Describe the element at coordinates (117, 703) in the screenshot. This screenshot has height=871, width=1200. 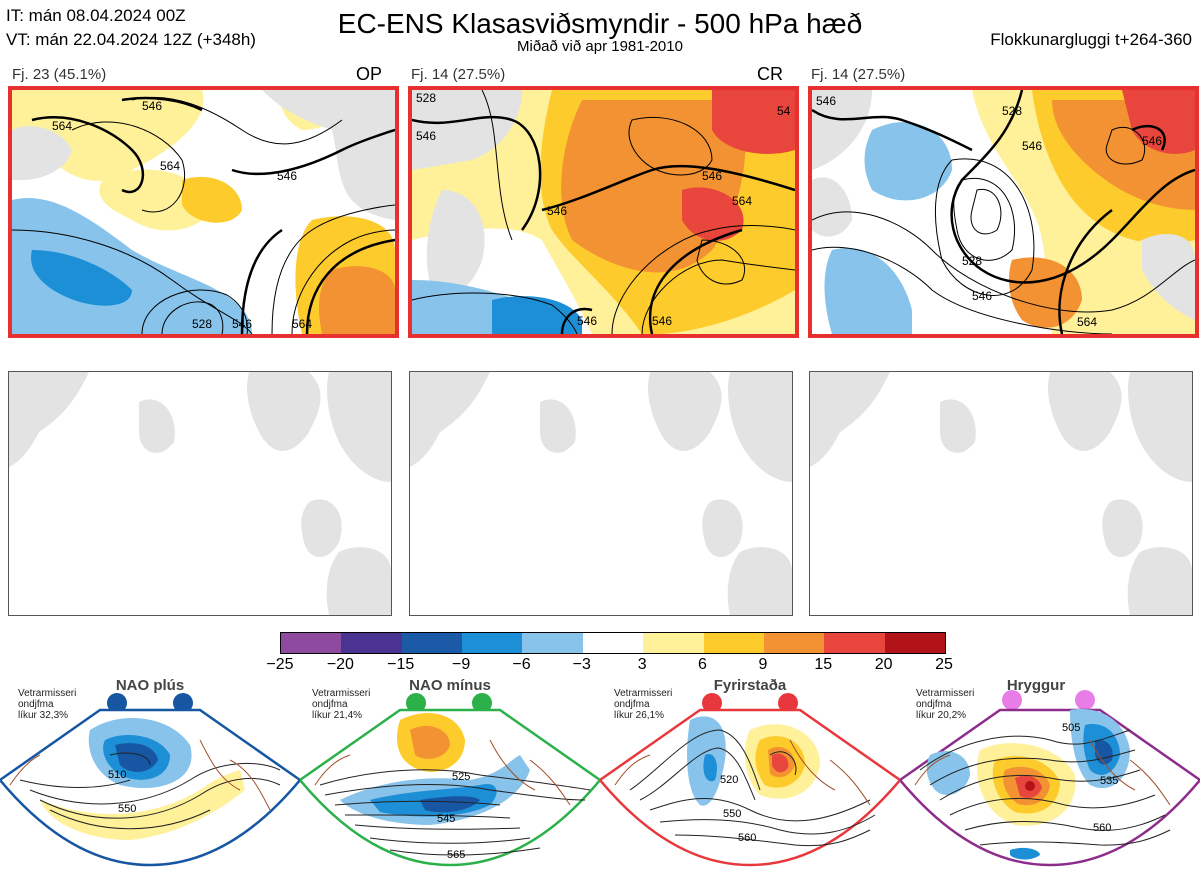
I see `regime-1-dot-left` at that location.